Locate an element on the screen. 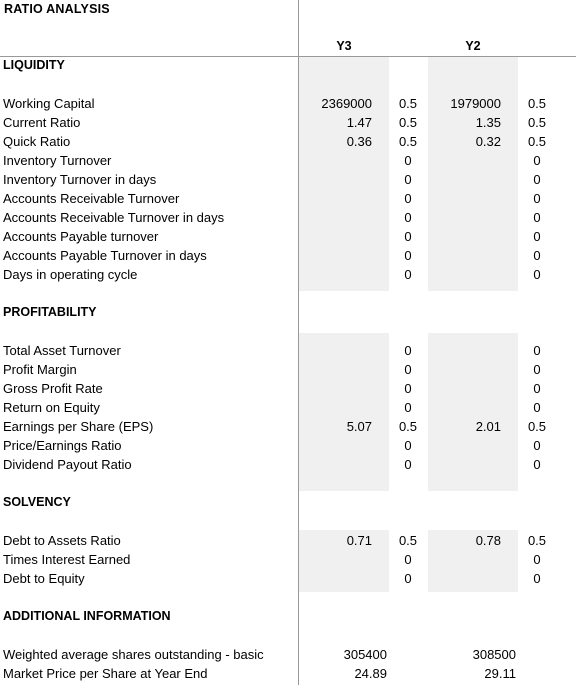 This screenshot has width=576, height=685. additional-value-y3: 24.89 is located at coordinates (370, 673).